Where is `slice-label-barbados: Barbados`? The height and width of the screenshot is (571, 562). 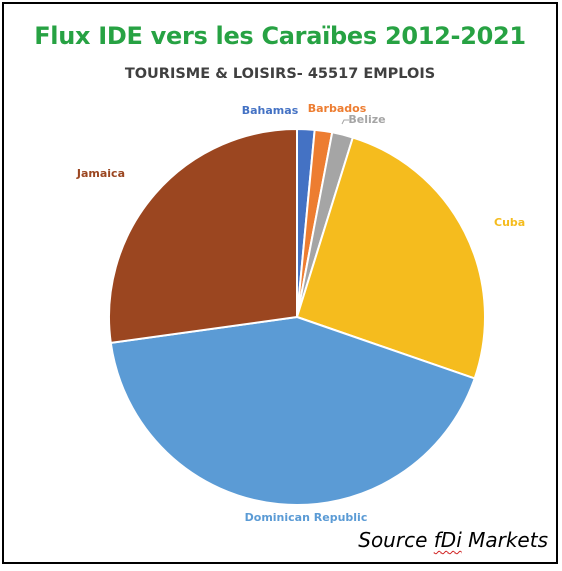 slice-label-barbados: Barbados is located at coordinates (337, 108).